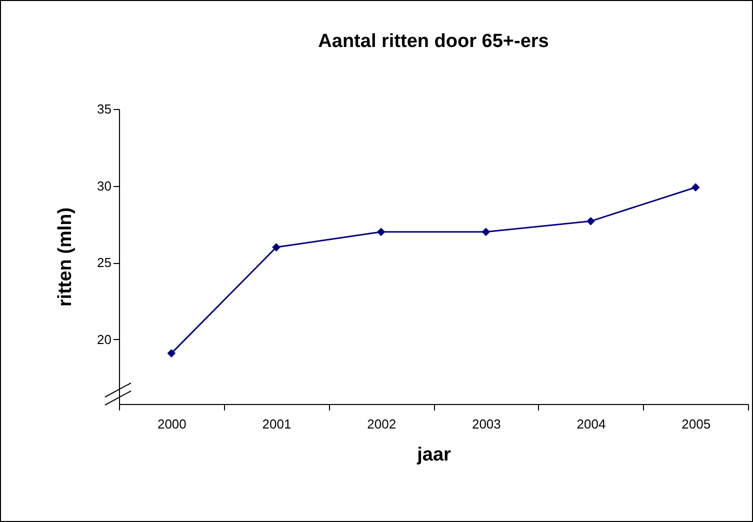 The width and height of the screenshot is (753, 522). What do you see at coordinates (65, 257) in the screenshot?
I see `y-axis-title: ritten (mln)` at bounding box center [65, 257].